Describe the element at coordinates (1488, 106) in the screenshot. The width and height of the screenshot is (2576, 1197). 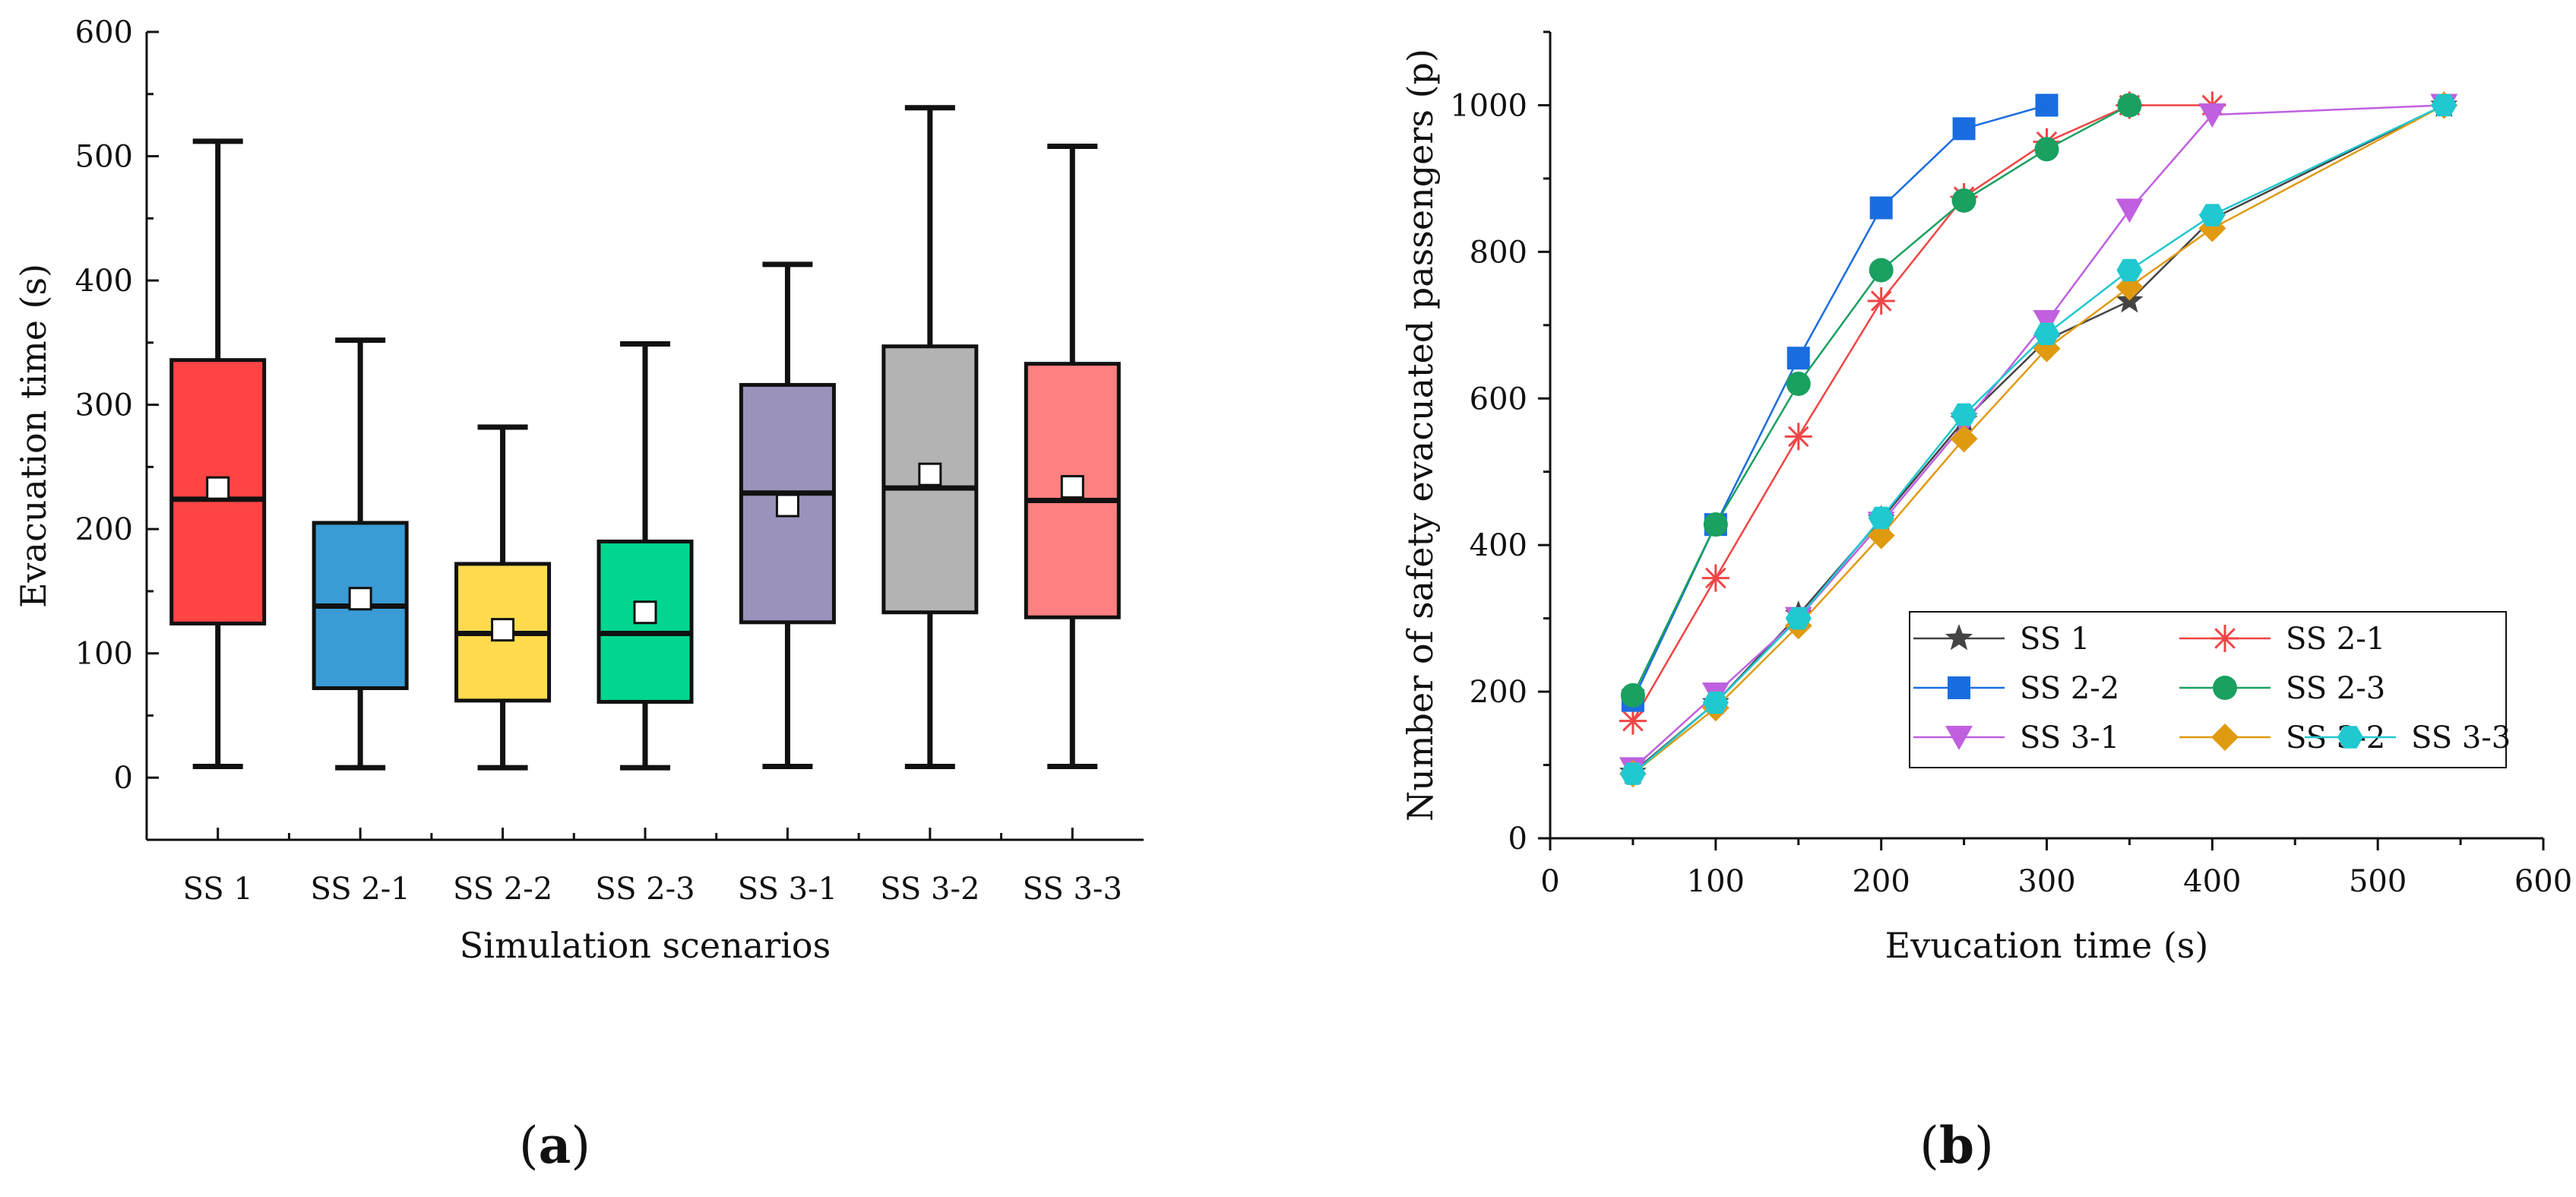
I see `y-tick-label: 1000` at that location.